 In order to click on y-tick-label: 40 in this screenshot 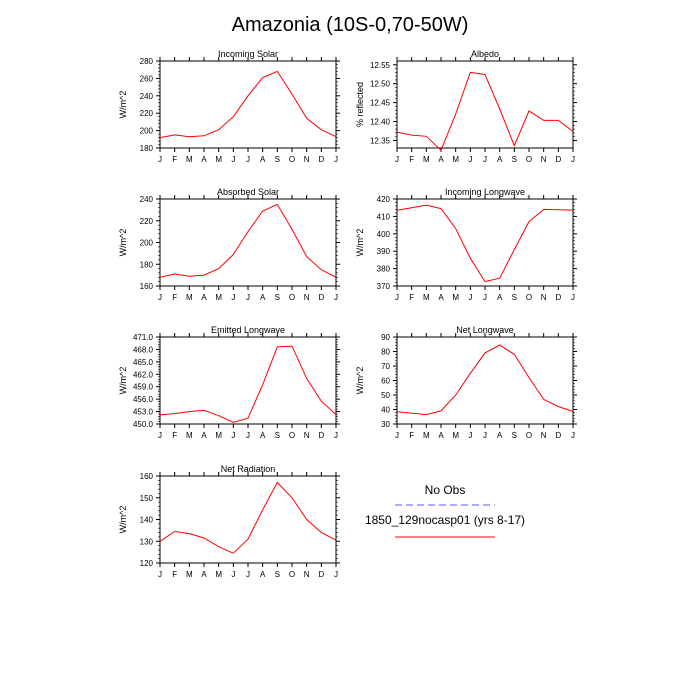, I will do `click(385, 410)`.